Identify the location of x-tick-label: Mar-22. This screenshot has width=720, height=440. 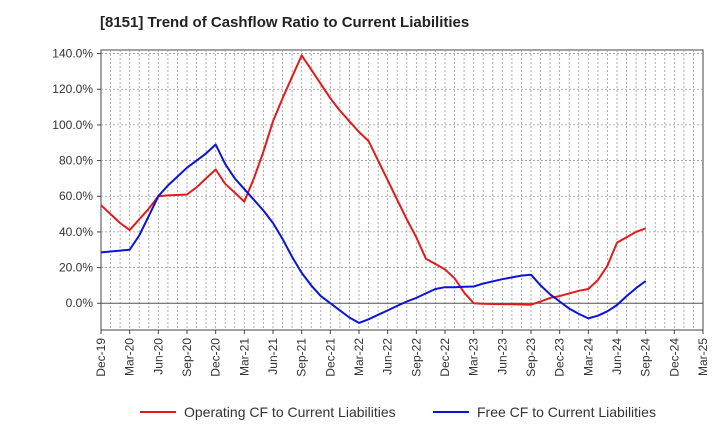
(359, 357).